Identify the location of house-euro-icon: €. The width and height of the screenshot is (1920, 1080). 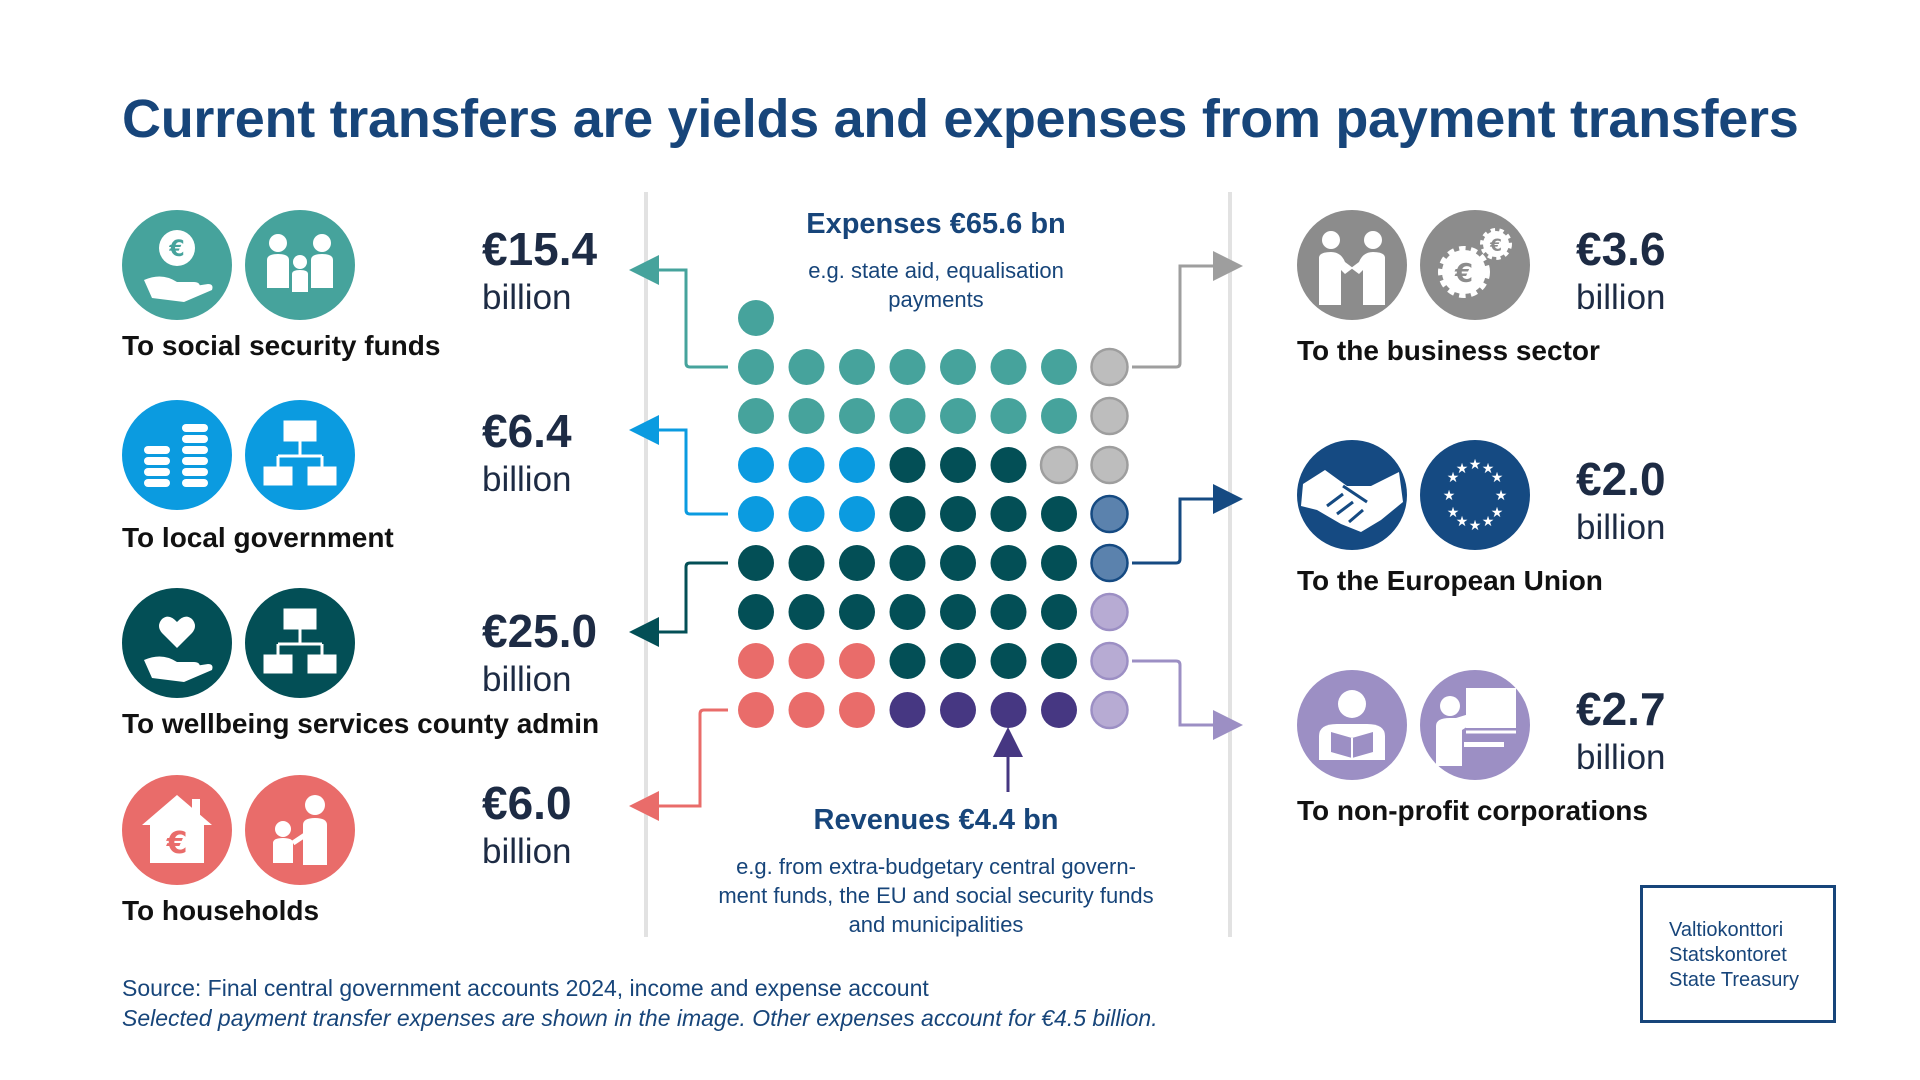
(177, 830).